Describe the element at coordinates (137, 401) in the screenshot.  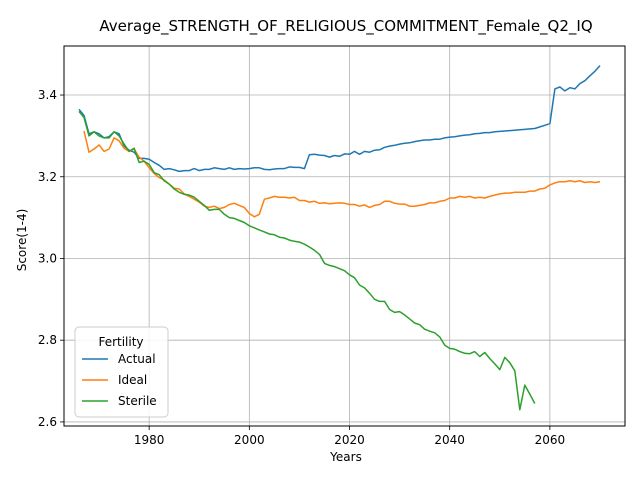
I see `legend-label-sterile: Sterile` at that location.